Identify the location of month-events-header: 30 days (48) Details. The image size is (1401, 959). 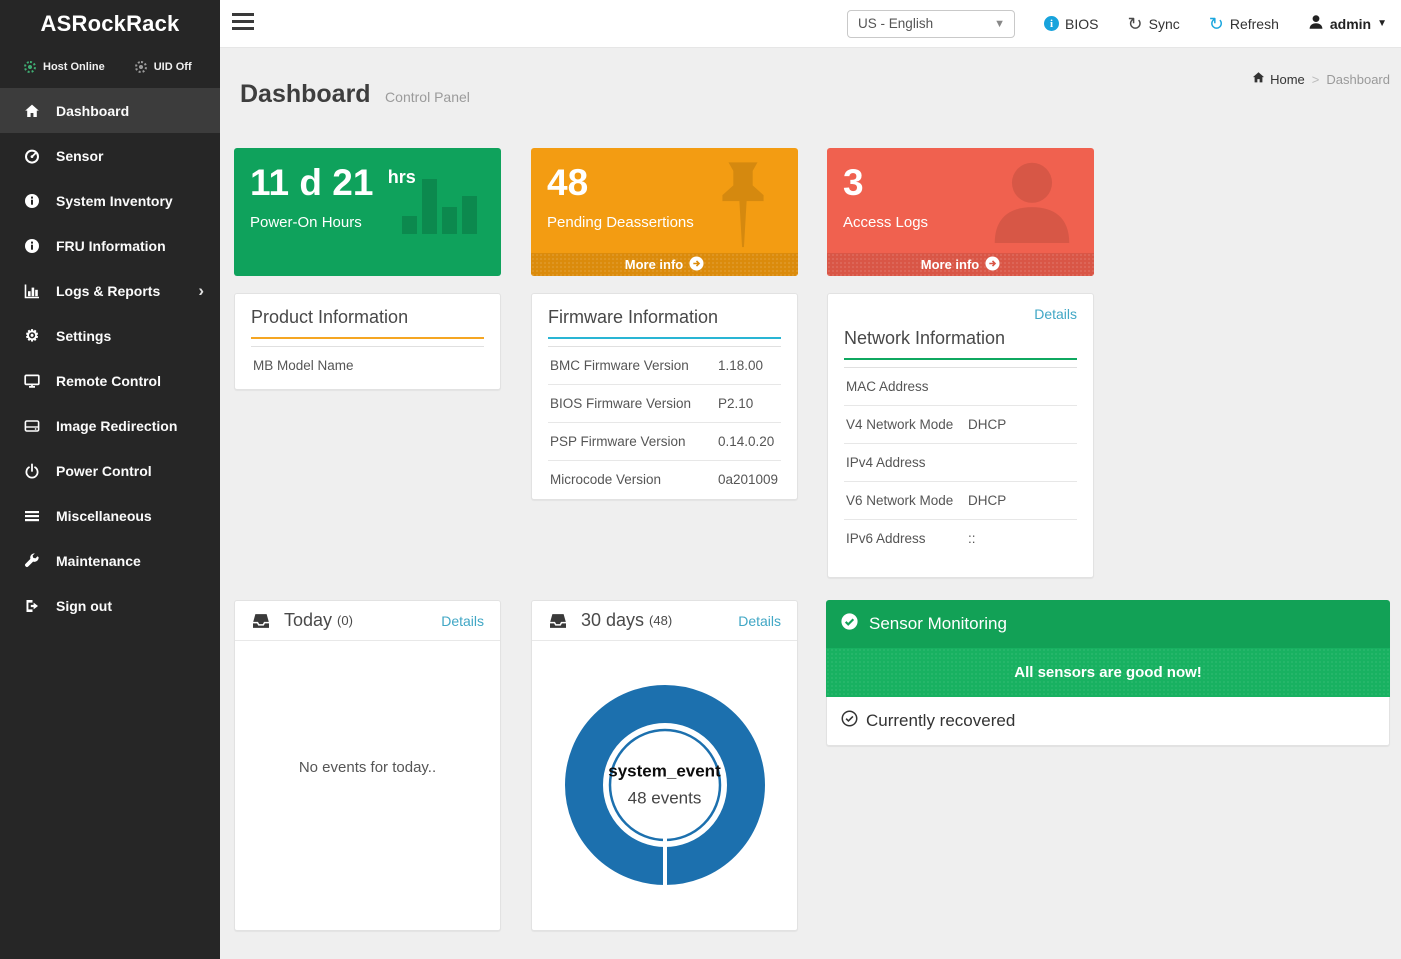
(664, 621).